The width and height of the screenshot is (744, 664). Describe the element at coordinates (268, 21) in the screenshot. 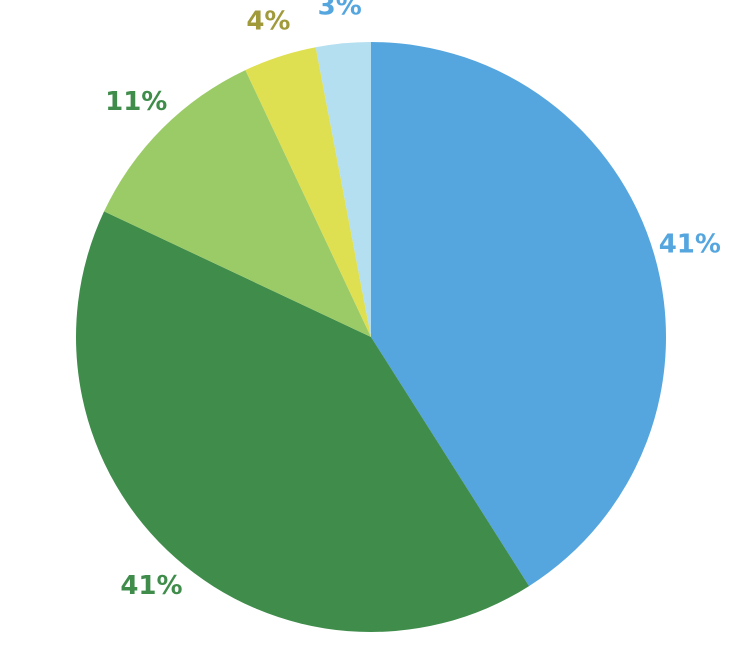

I see `pie-slice-4-label: 4%` at that location.